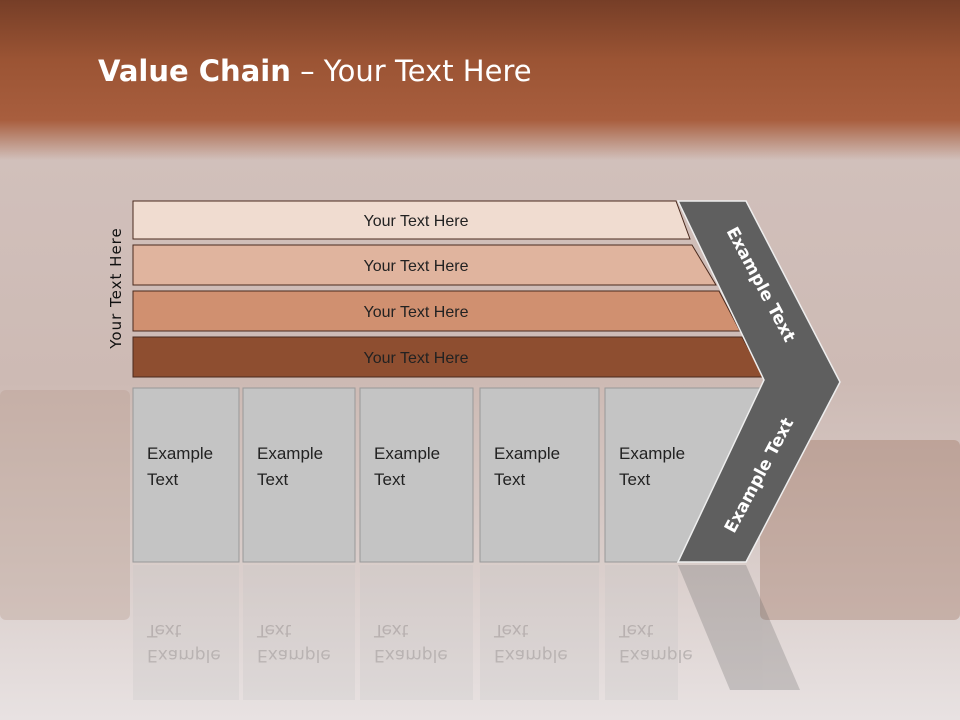 The image size is (960, 720). Describe the element at coordinates (739, 627) in the screenshot. I see `chevron-reflection` at that location.